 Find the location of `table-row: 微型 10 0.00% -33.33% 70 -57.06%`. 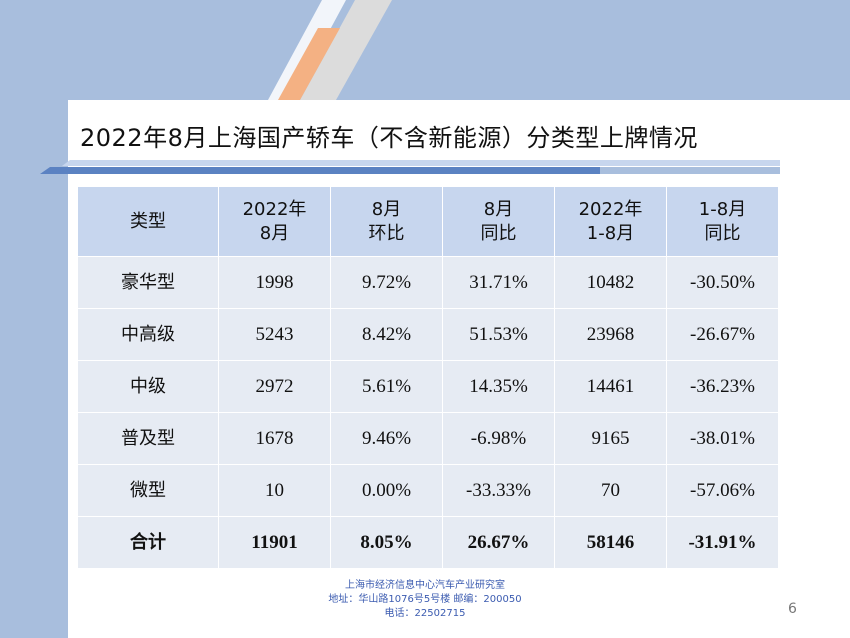

table-row: 微型 10 0.00% -33.33% 70 -57.06% is located at coordinates (428, 490).